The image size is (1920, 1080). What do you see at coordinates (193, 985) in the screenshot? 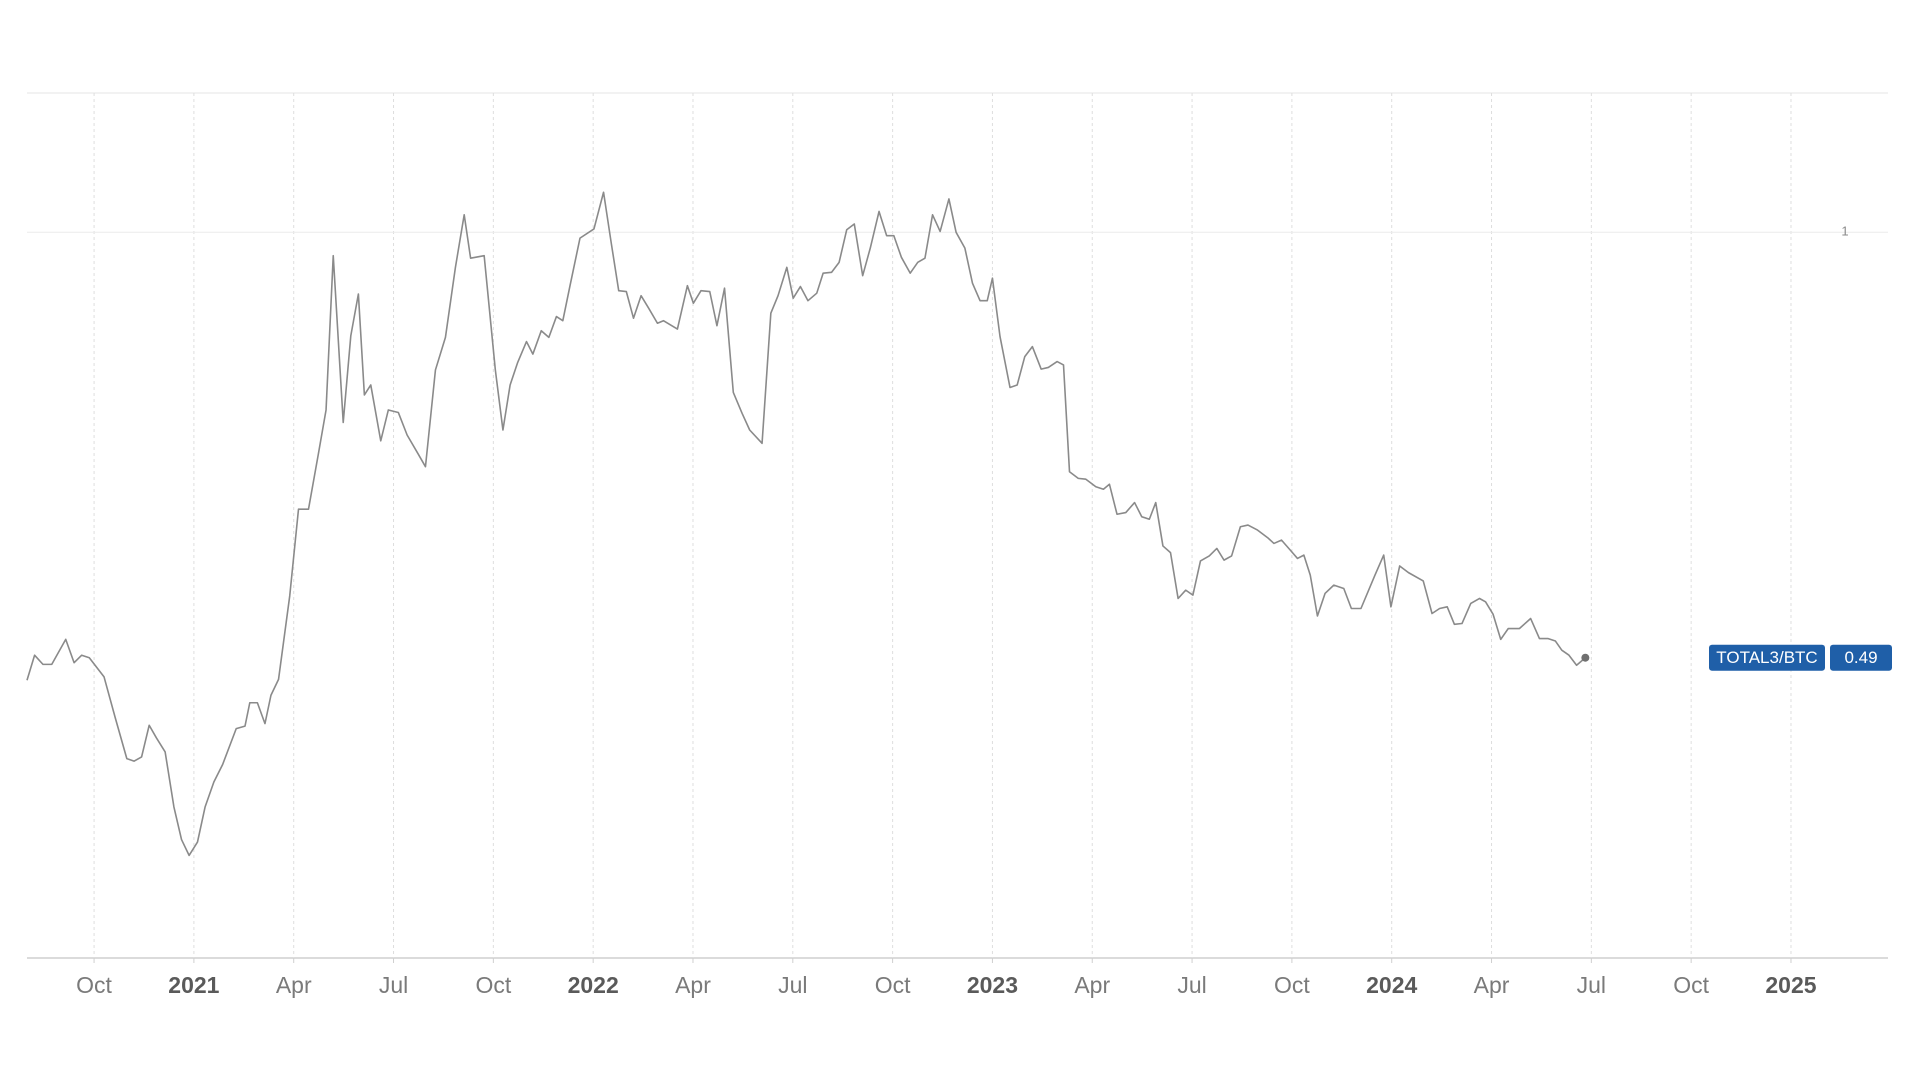
I see `x-tick-label: 2021` at bounding box center [193, 985].